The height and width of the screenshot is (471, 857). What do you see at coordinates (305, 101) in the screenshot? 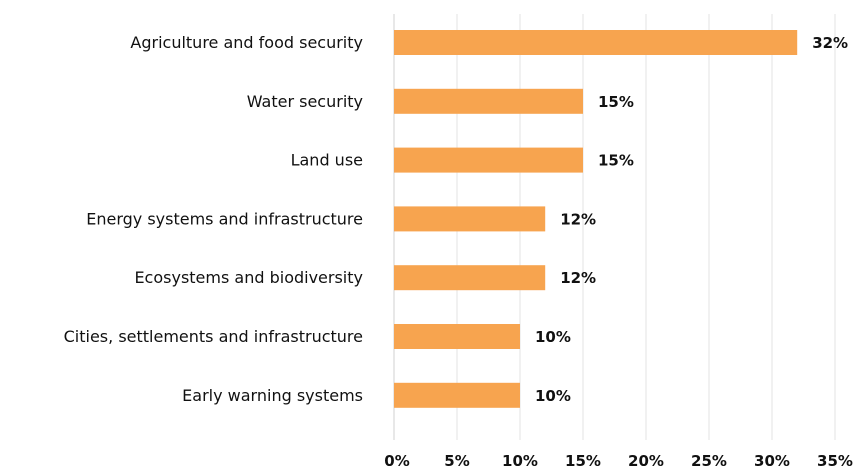
I see `category-label: Water security` at bounding box center [305, 101].